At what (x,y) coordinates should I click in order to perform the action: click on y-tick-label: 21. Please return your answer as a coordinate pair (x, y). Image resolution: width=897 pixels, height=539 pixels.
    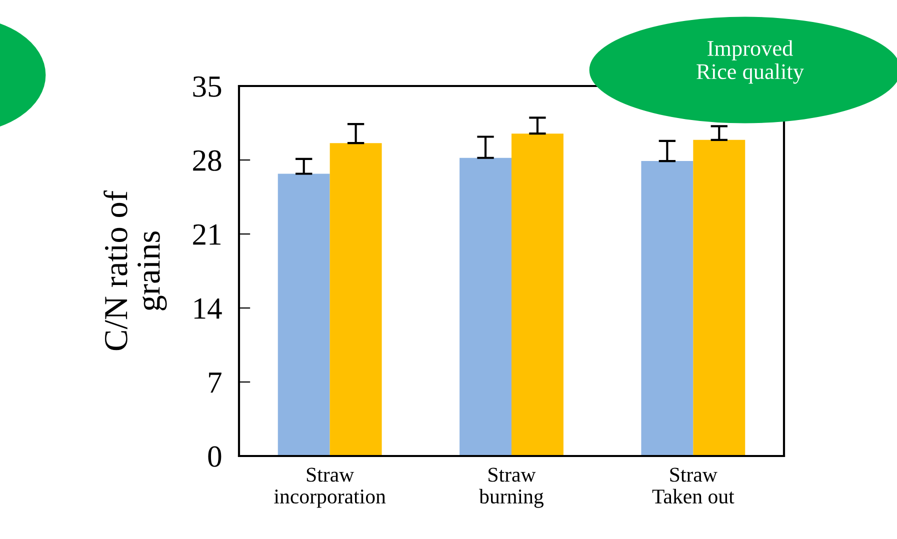
    Looking at the image, I should click on (206, 234).